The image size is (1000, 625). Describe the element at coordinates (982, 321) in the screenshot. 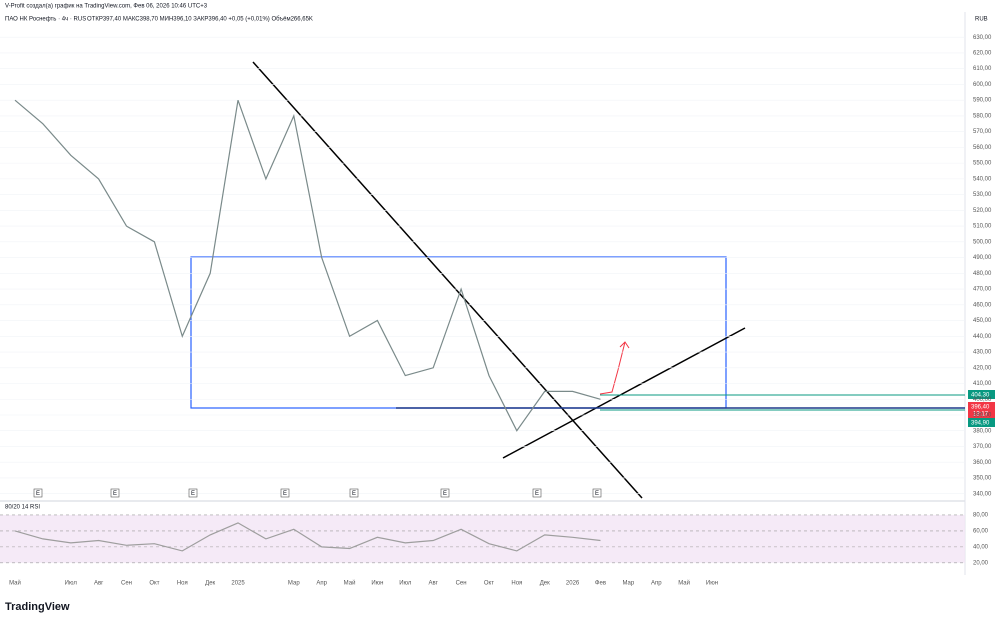

I see `y-tick-label: 450,00` at that location.